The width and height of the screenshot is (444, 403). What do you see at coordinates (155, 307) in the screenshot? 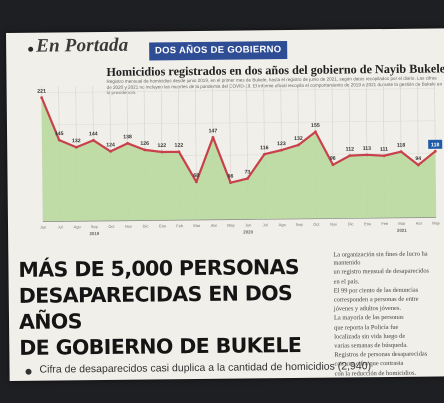
I see `headline-line-2: DESAPARECIDAS EN DOS AÑOS` at bounding box center [155, 307].